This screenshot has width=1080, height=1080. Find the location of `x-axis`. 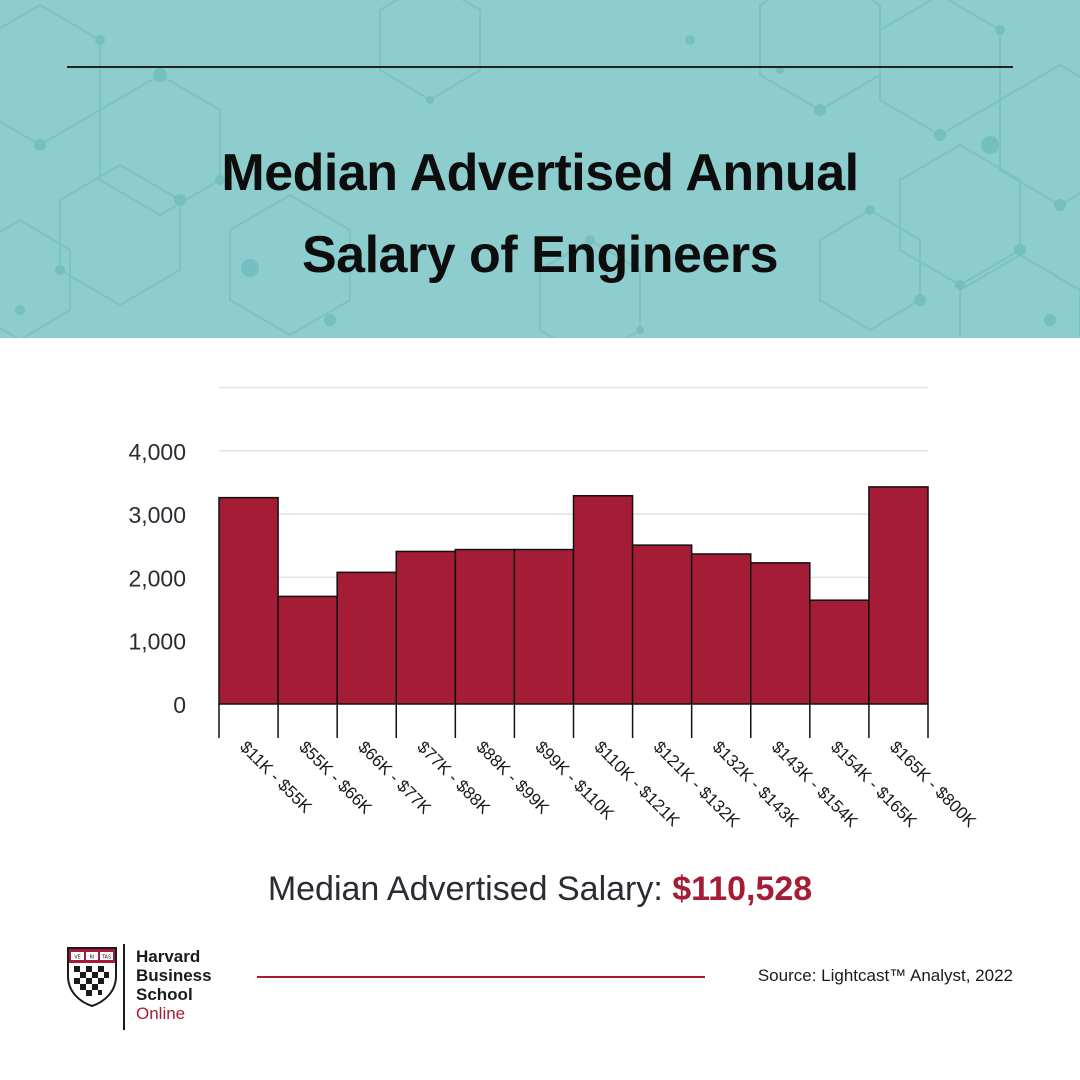

x-axis is located at coordinates (573, 721).